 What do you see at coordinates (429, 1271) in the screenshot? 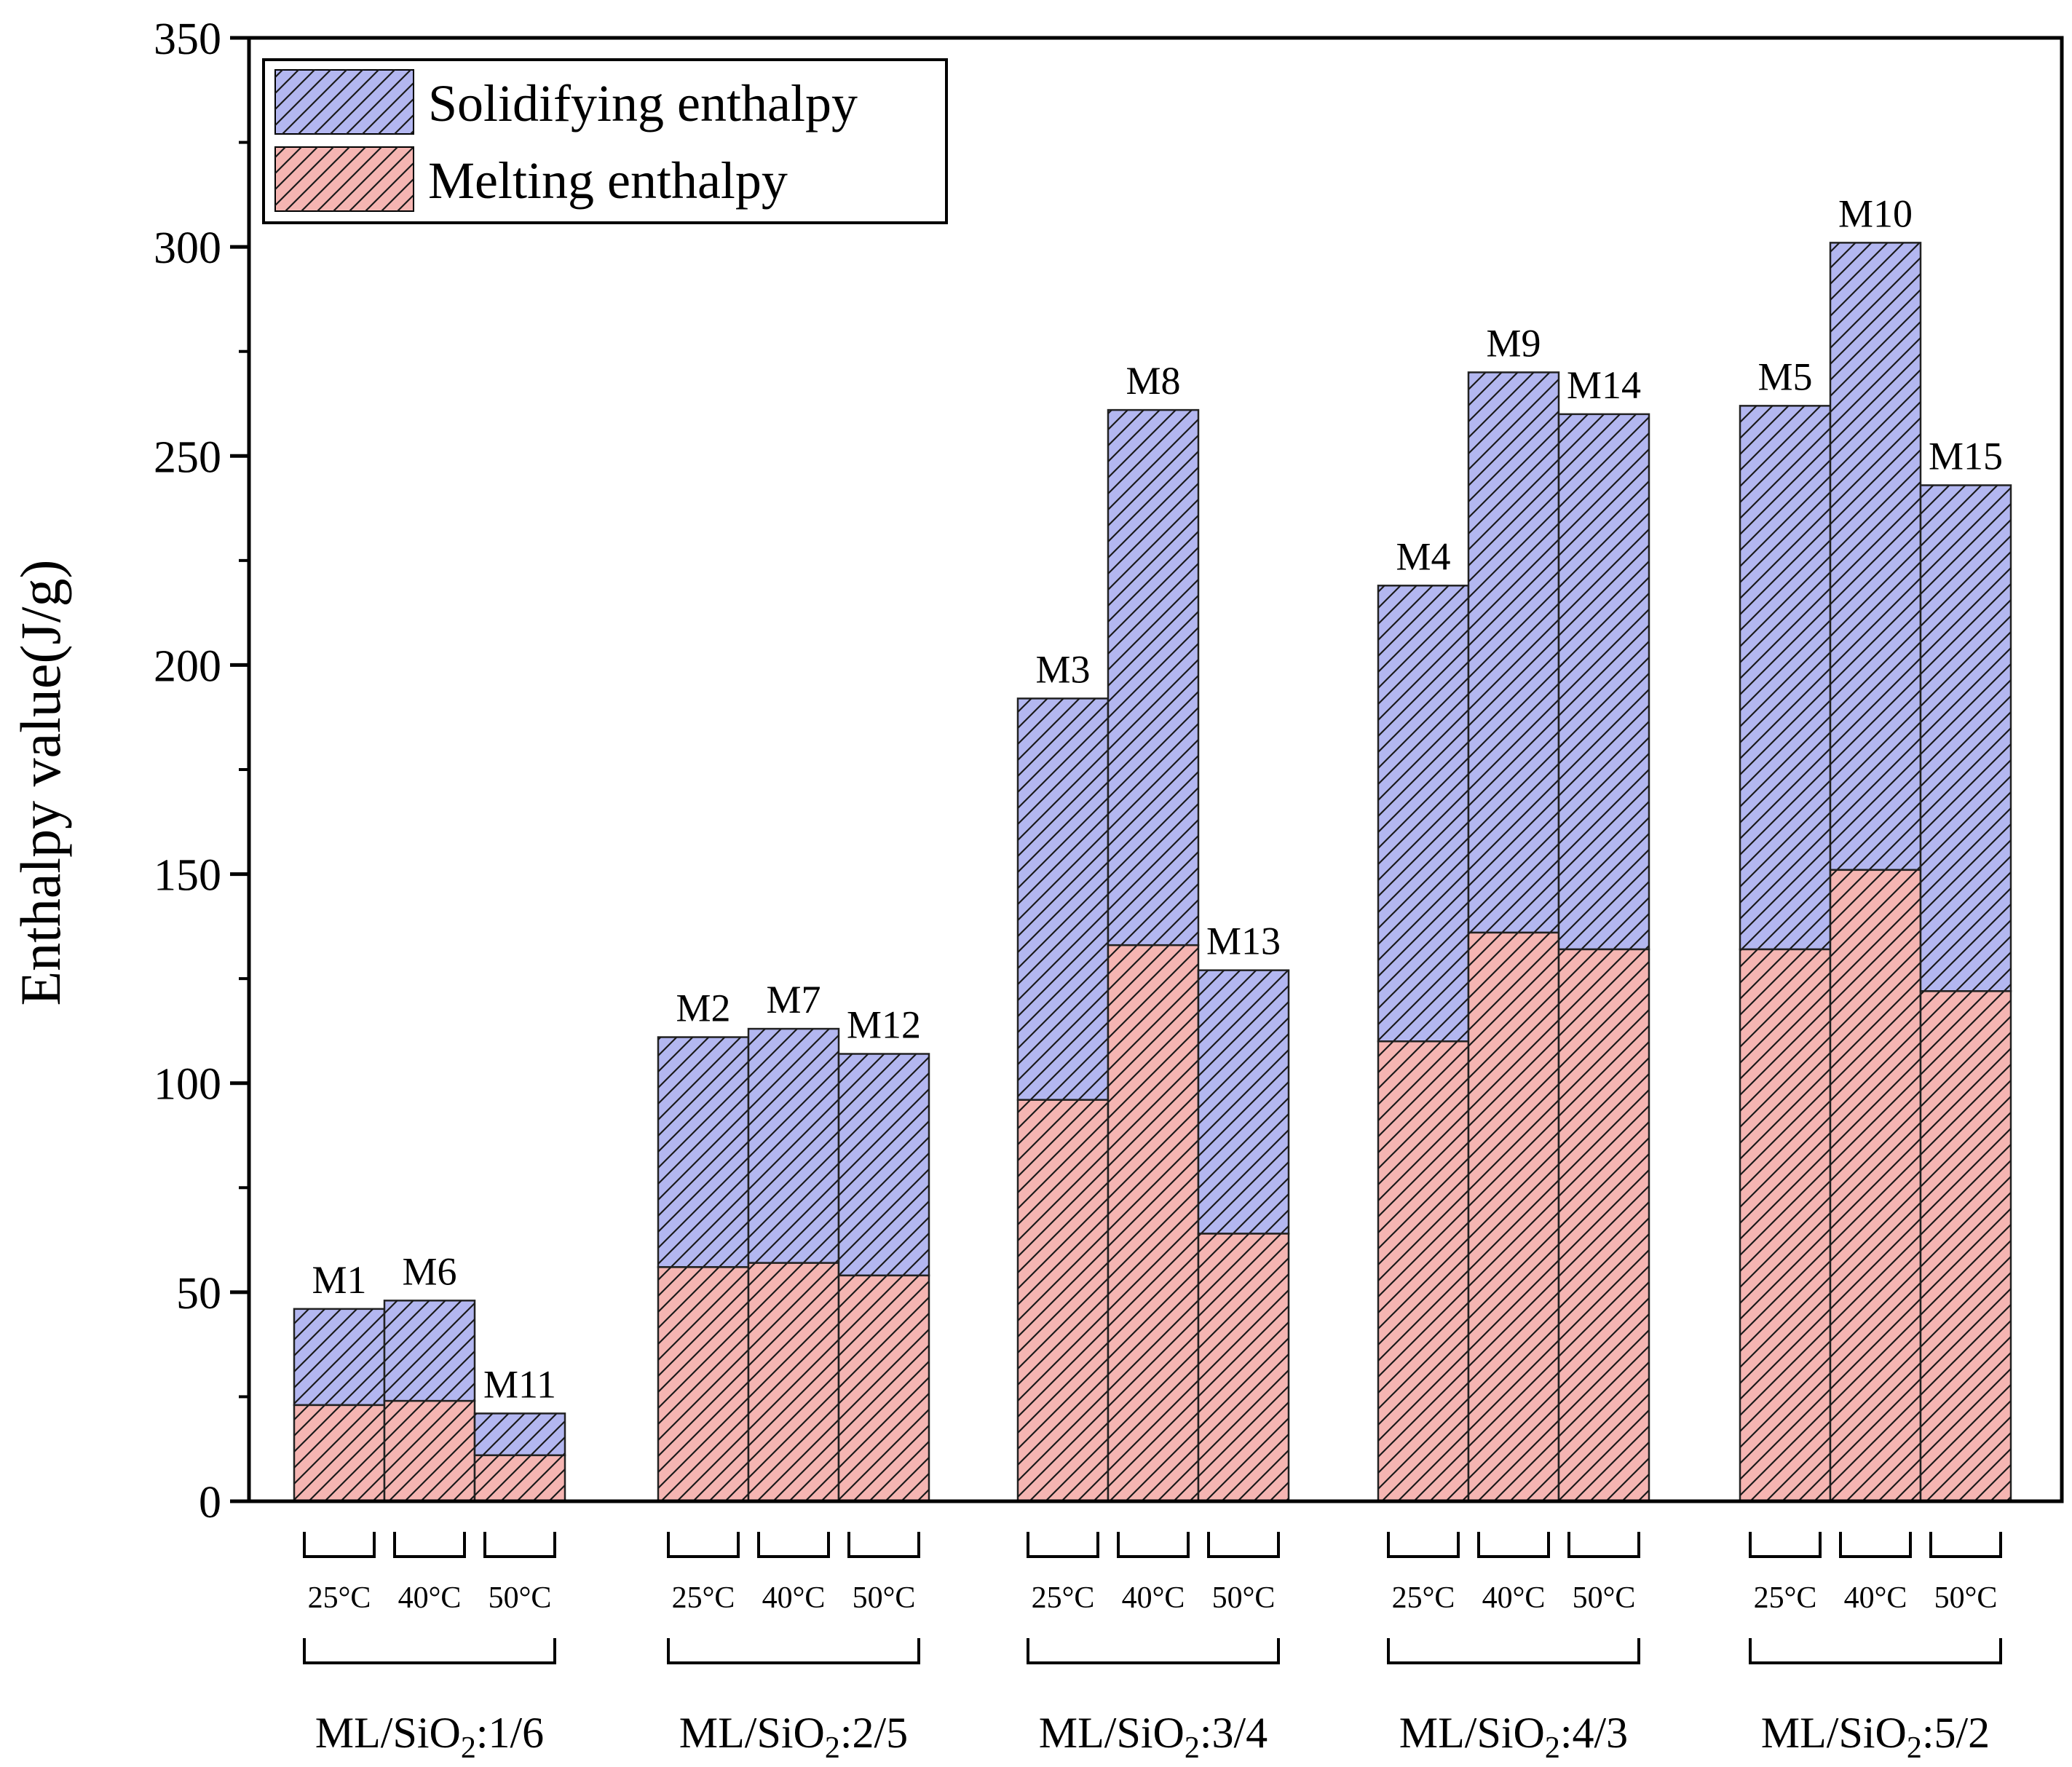
I see `bar-label-m6: M6` at bounding box center [429, 1271].